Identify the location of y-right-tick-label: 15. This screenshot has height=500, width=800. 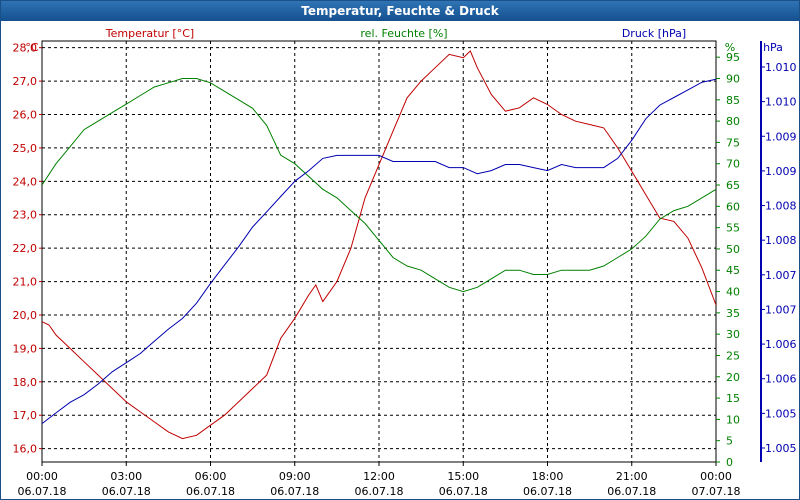
(733, 398).